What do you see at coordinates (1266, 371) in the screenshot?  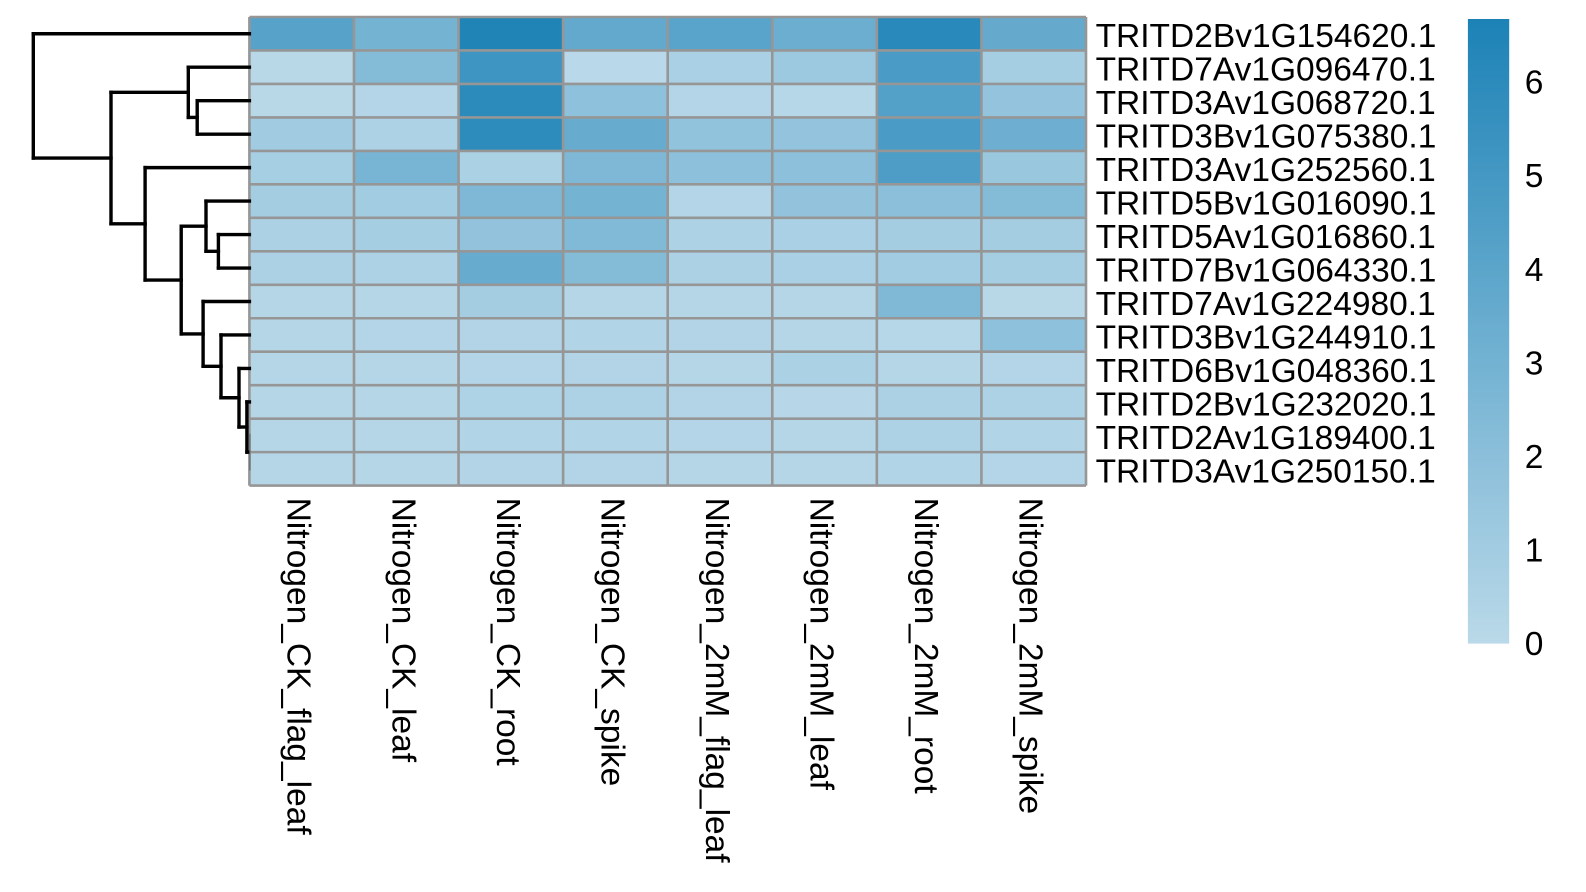 I see `svg-text: TRITD6Bv1G048360.1` at bounding box center [1266, 371].